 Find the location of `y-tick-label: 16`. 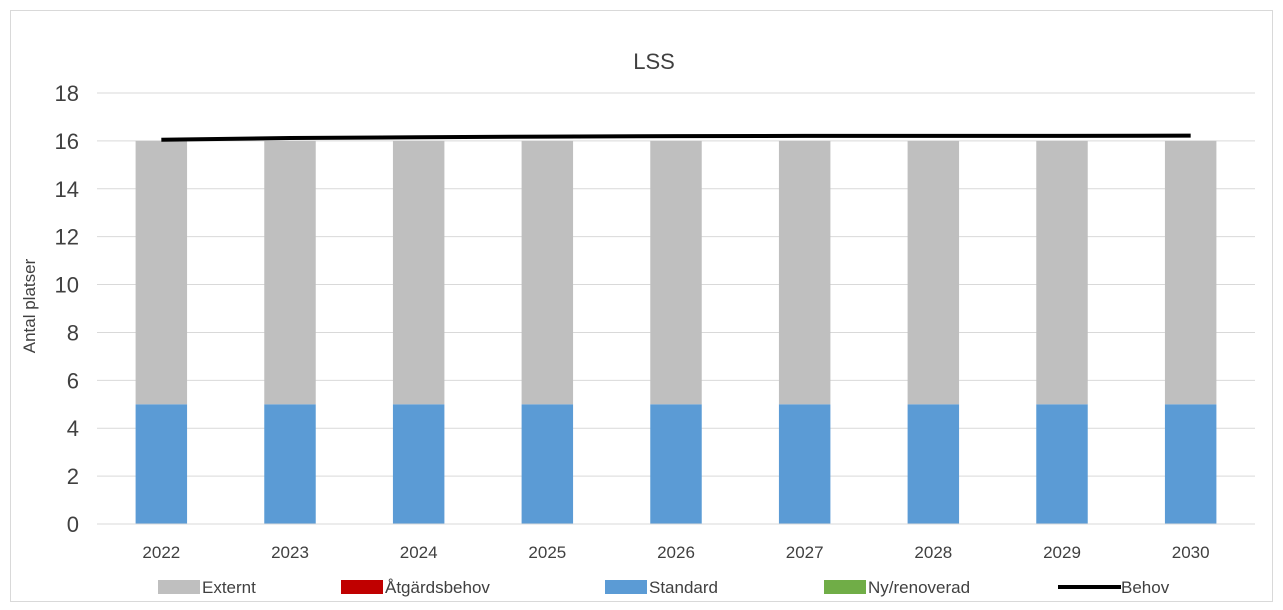

y-tick-label: 16 is located at coordinates (67, 141).